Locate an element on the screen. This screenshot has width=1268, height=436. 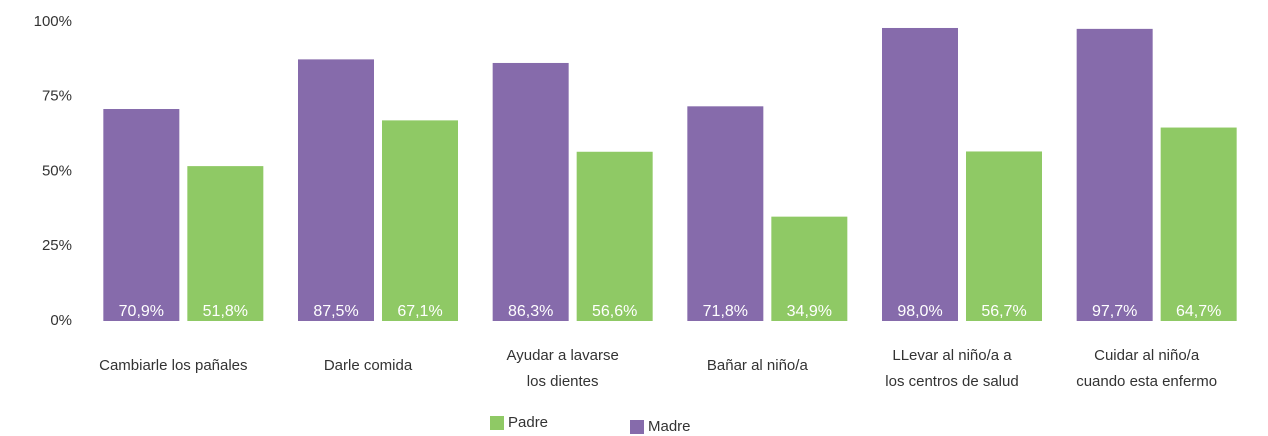
value-label: 87,5% is located at coordinates (335, 311).